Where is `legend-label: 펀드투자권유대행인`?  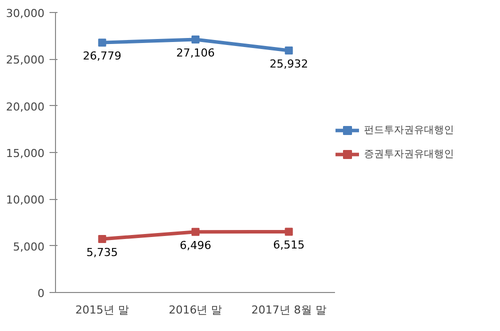
legend-label: 펀드투자권유대행인 is located at coordinates (409, 130).